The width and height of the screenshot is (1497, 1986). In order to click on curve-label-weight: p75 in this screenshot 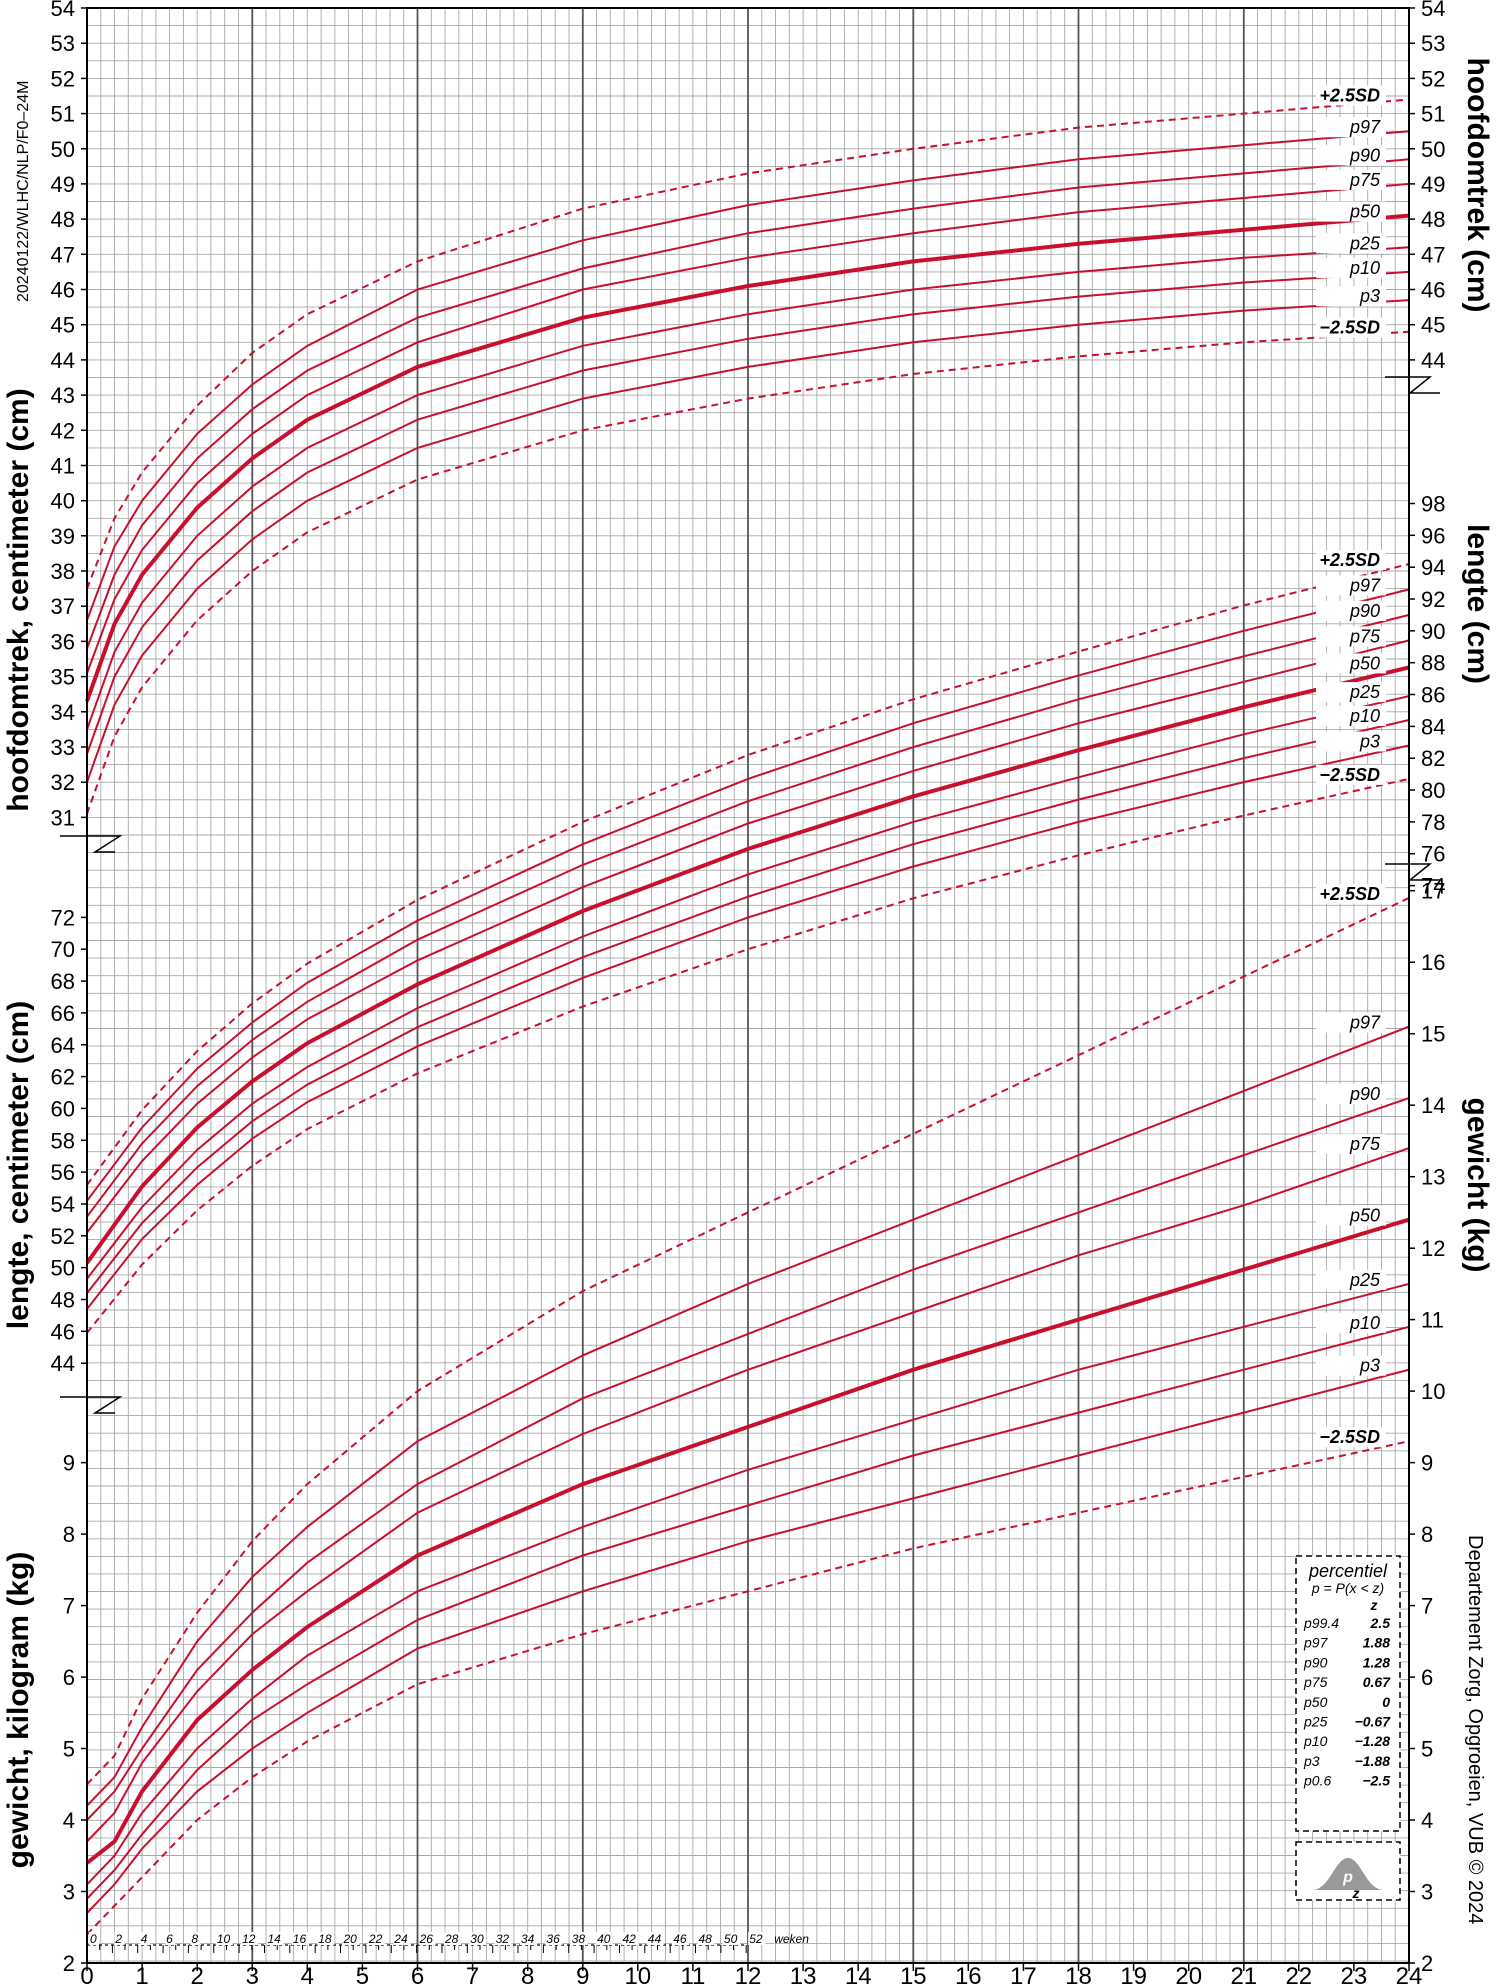, I will do `click(1365, 1144)`.